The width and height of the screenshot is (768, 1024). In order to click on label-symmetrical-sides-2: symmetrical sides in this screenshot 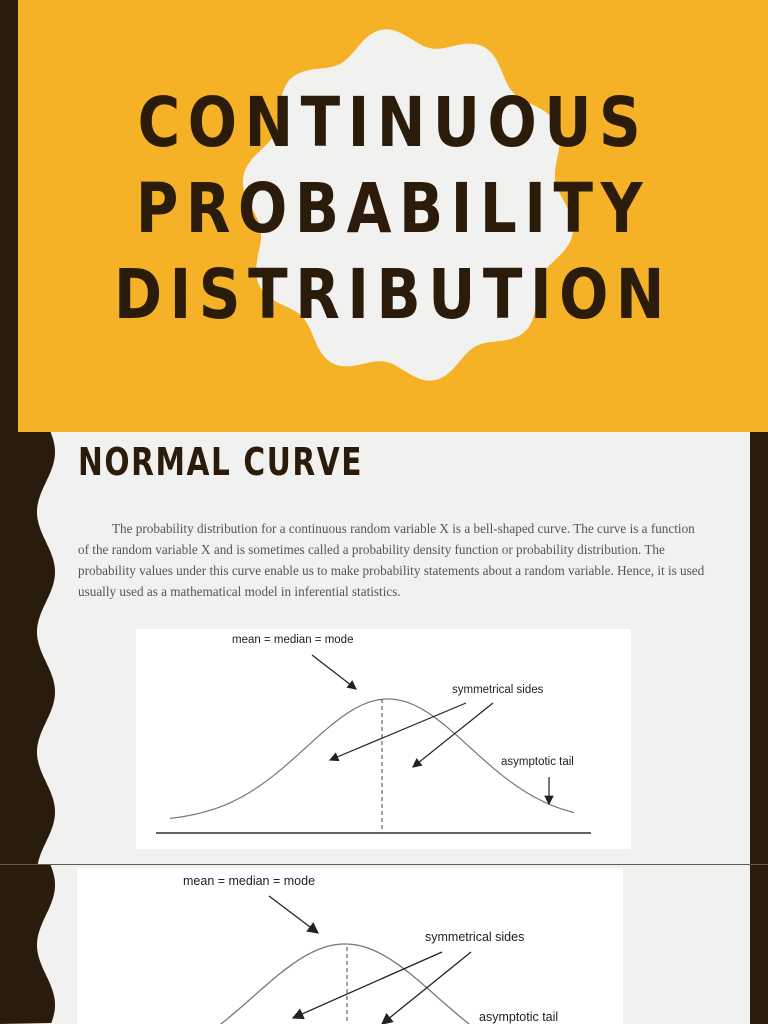, I will do `click(475, 937)`.